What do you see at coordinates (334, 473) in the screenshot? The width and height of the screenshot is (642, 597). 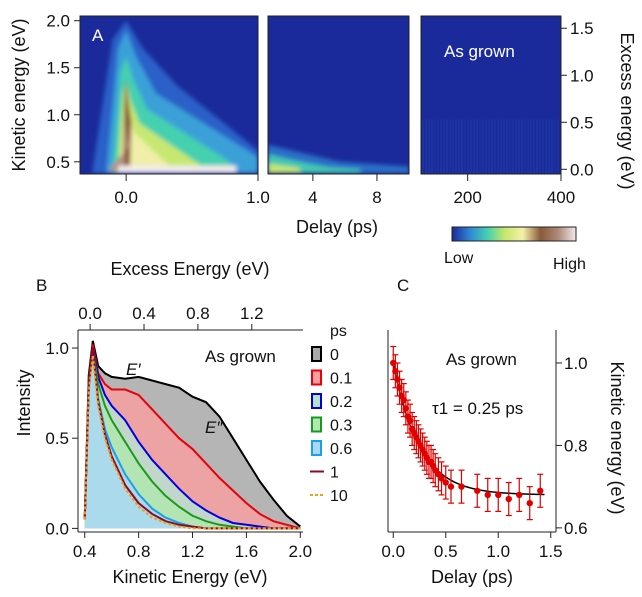 I see `legend-label: 1` at bounding box center [334, 473].